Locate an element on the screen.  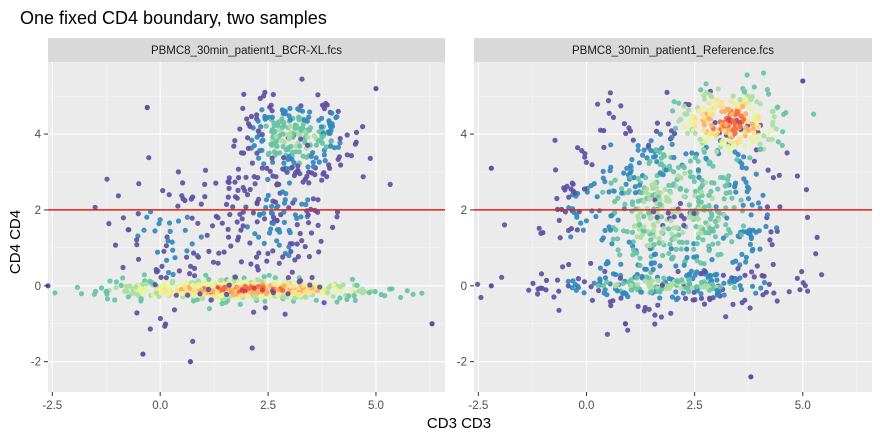
y-tick-label: 2 is located at coordinates (464, 211).